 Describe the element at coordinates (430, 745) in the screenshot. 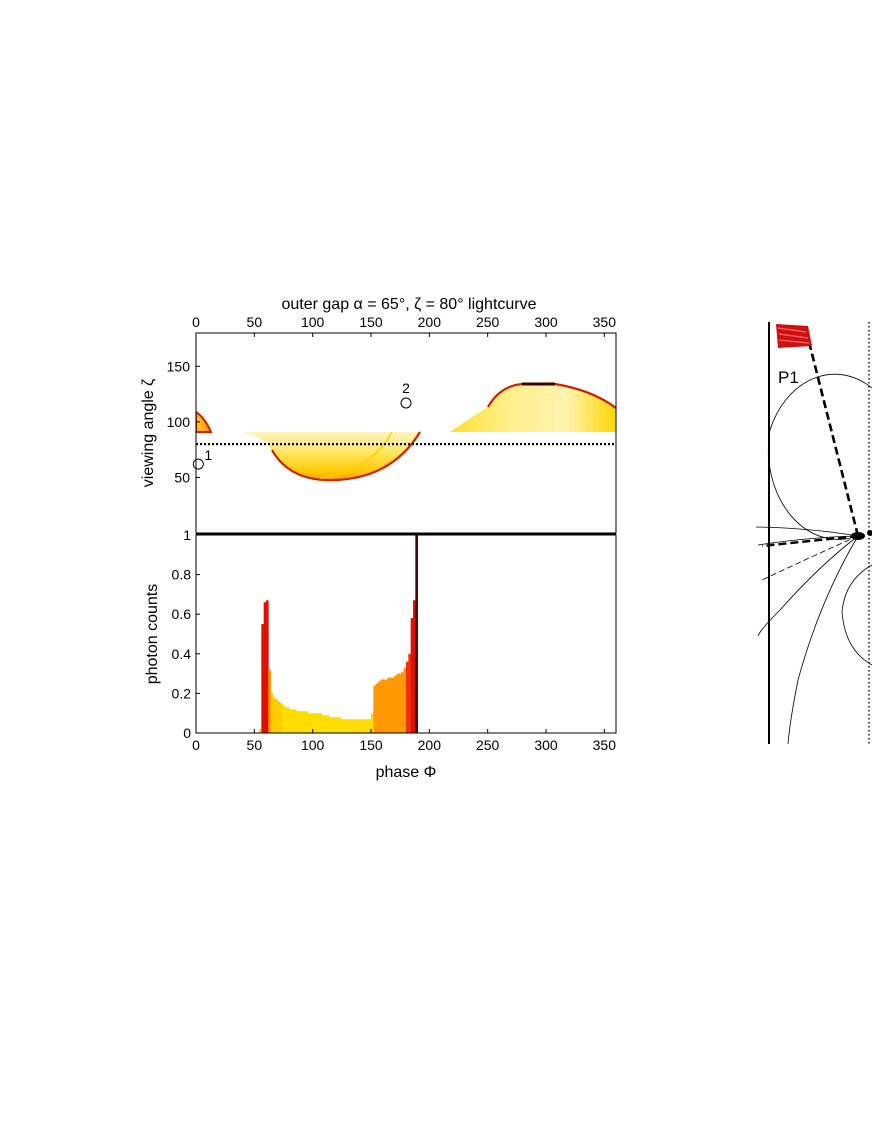

I see `lightcurve-xtick-label-4: 200` at that location.